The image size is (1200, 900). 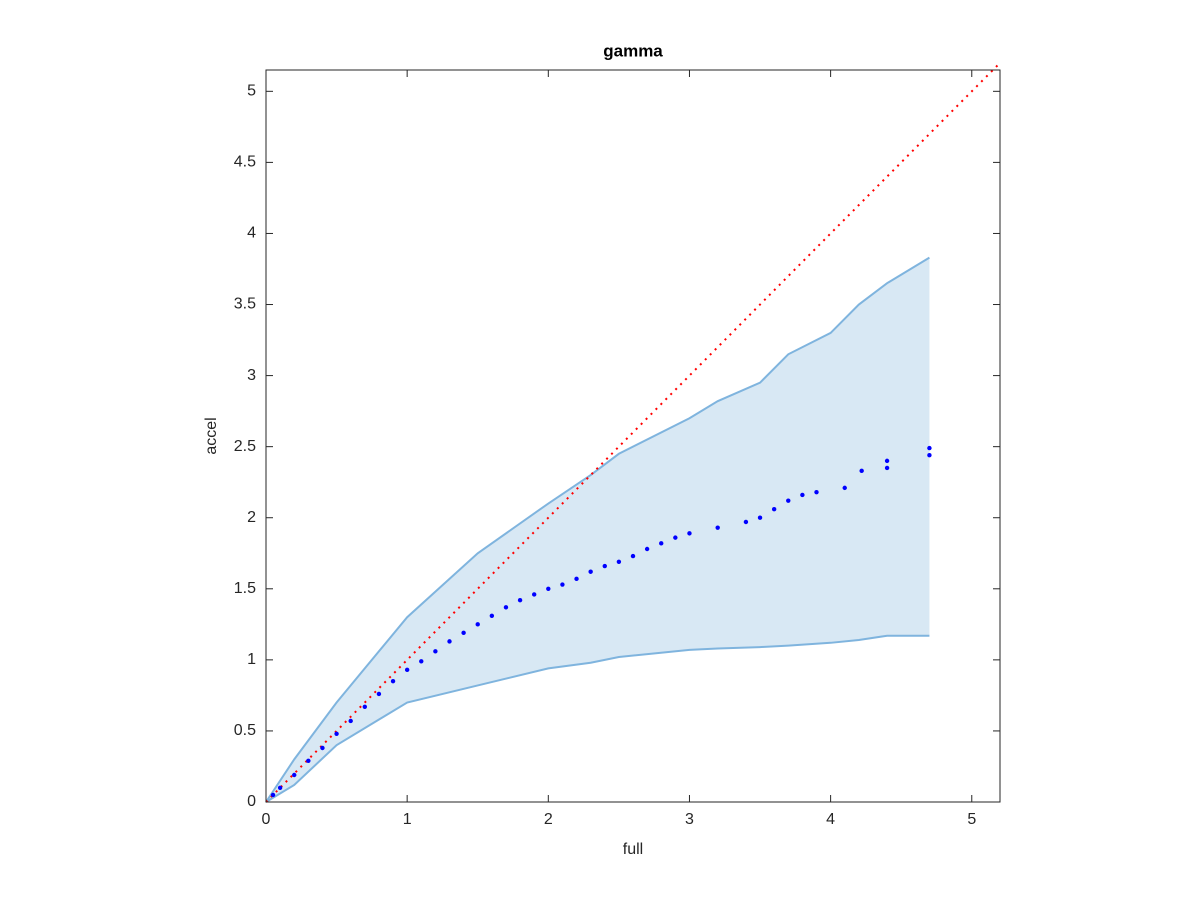 I want to click on y-tick-label: 1.5, so click(x=245, y=588).